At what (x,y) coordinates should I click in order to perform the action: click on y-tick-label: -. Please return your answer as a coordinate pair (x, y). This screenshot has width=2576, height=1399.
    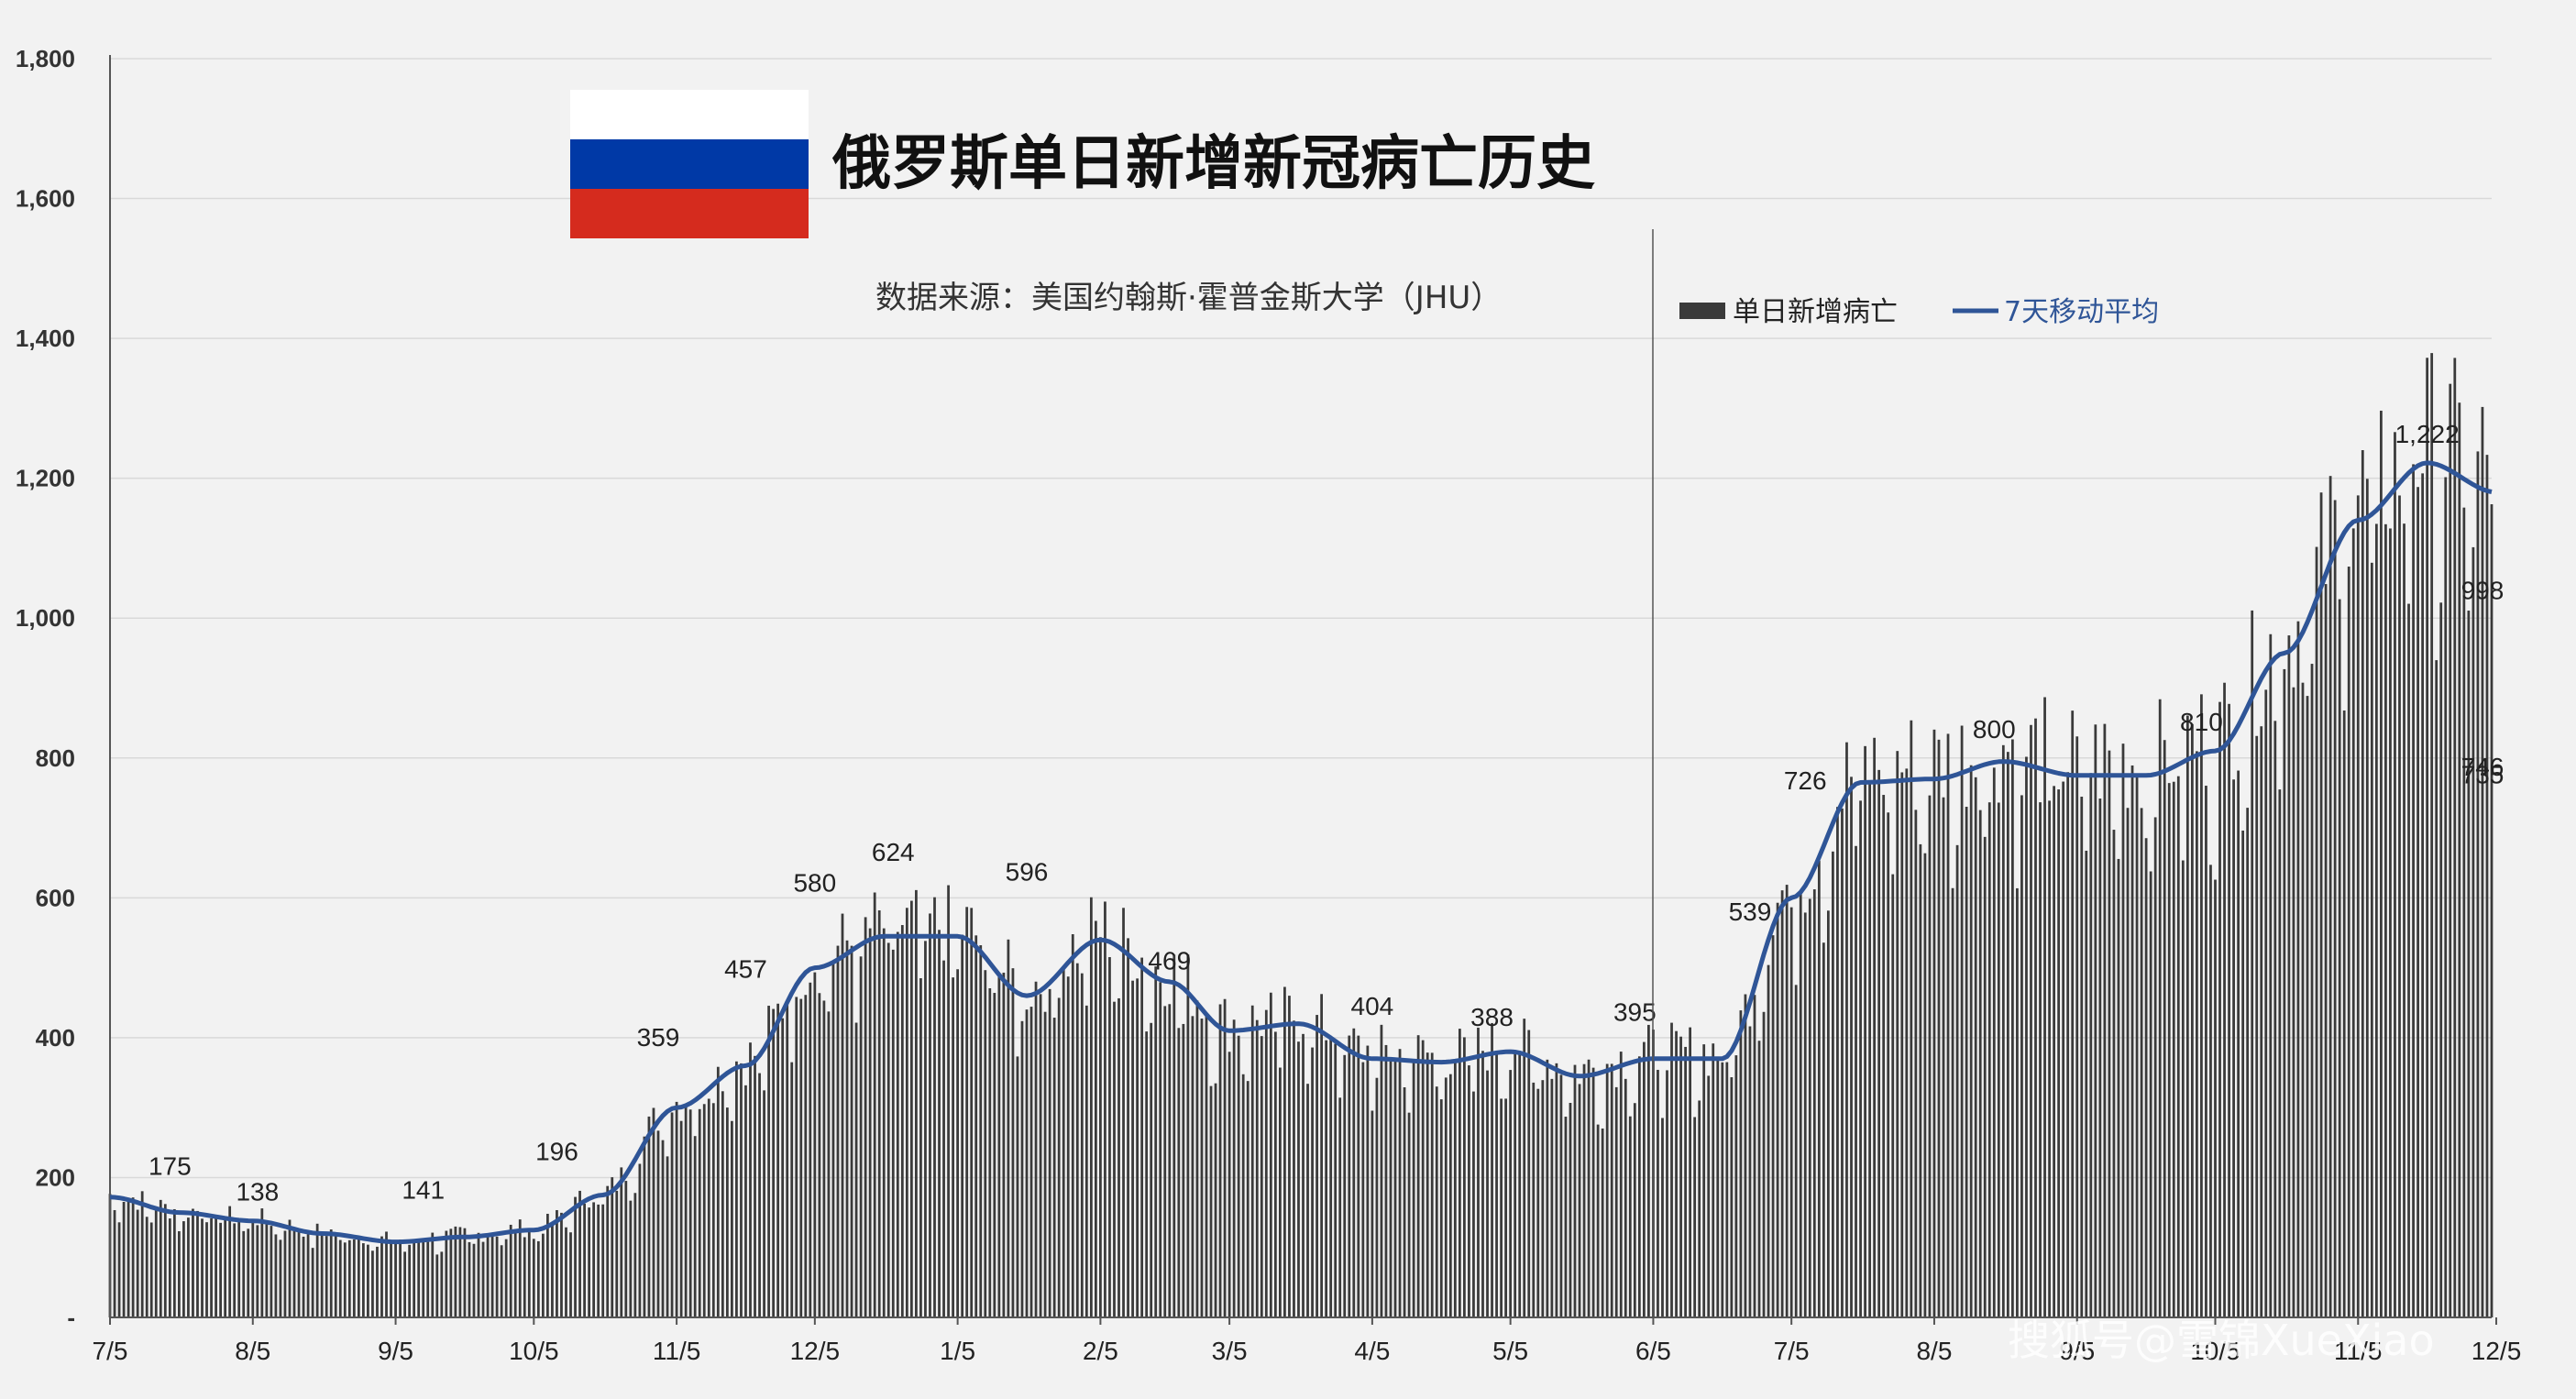
    Looking at the image, I should click on (71, 1317).